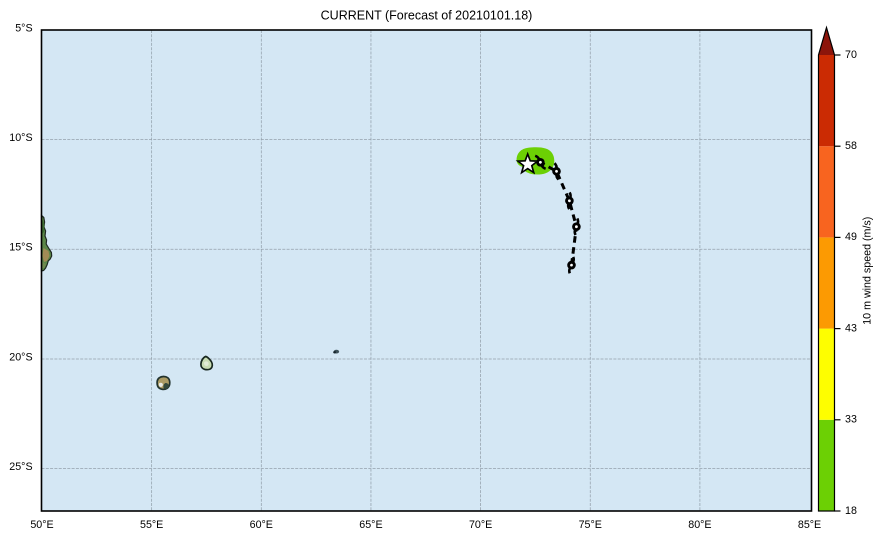 The image size is (881, 540). Describe the element at coordinates (867, 271) in the screenshot. I see `svg-text: 10 m wind speed (m/s)` at that location.